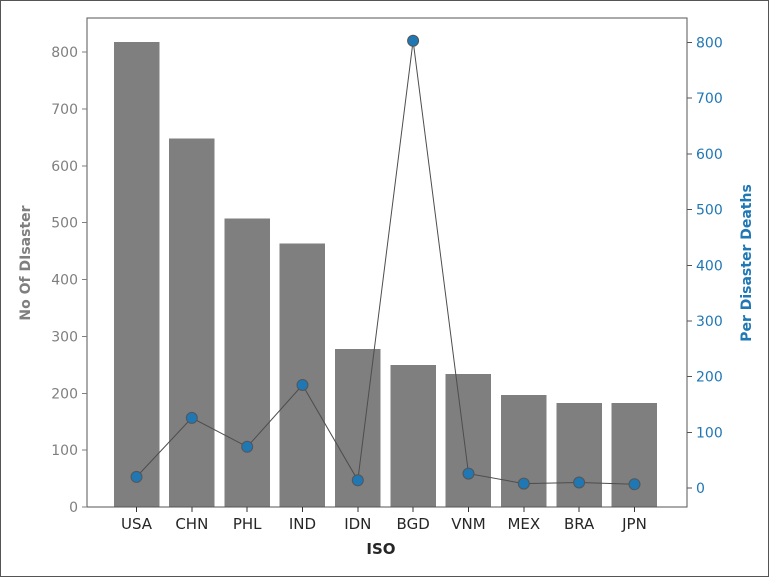  What do you see at coordinates (709, 266) in the screenshot?
I see `right-tick-label-400: 400` at bounding box center [709, 266].